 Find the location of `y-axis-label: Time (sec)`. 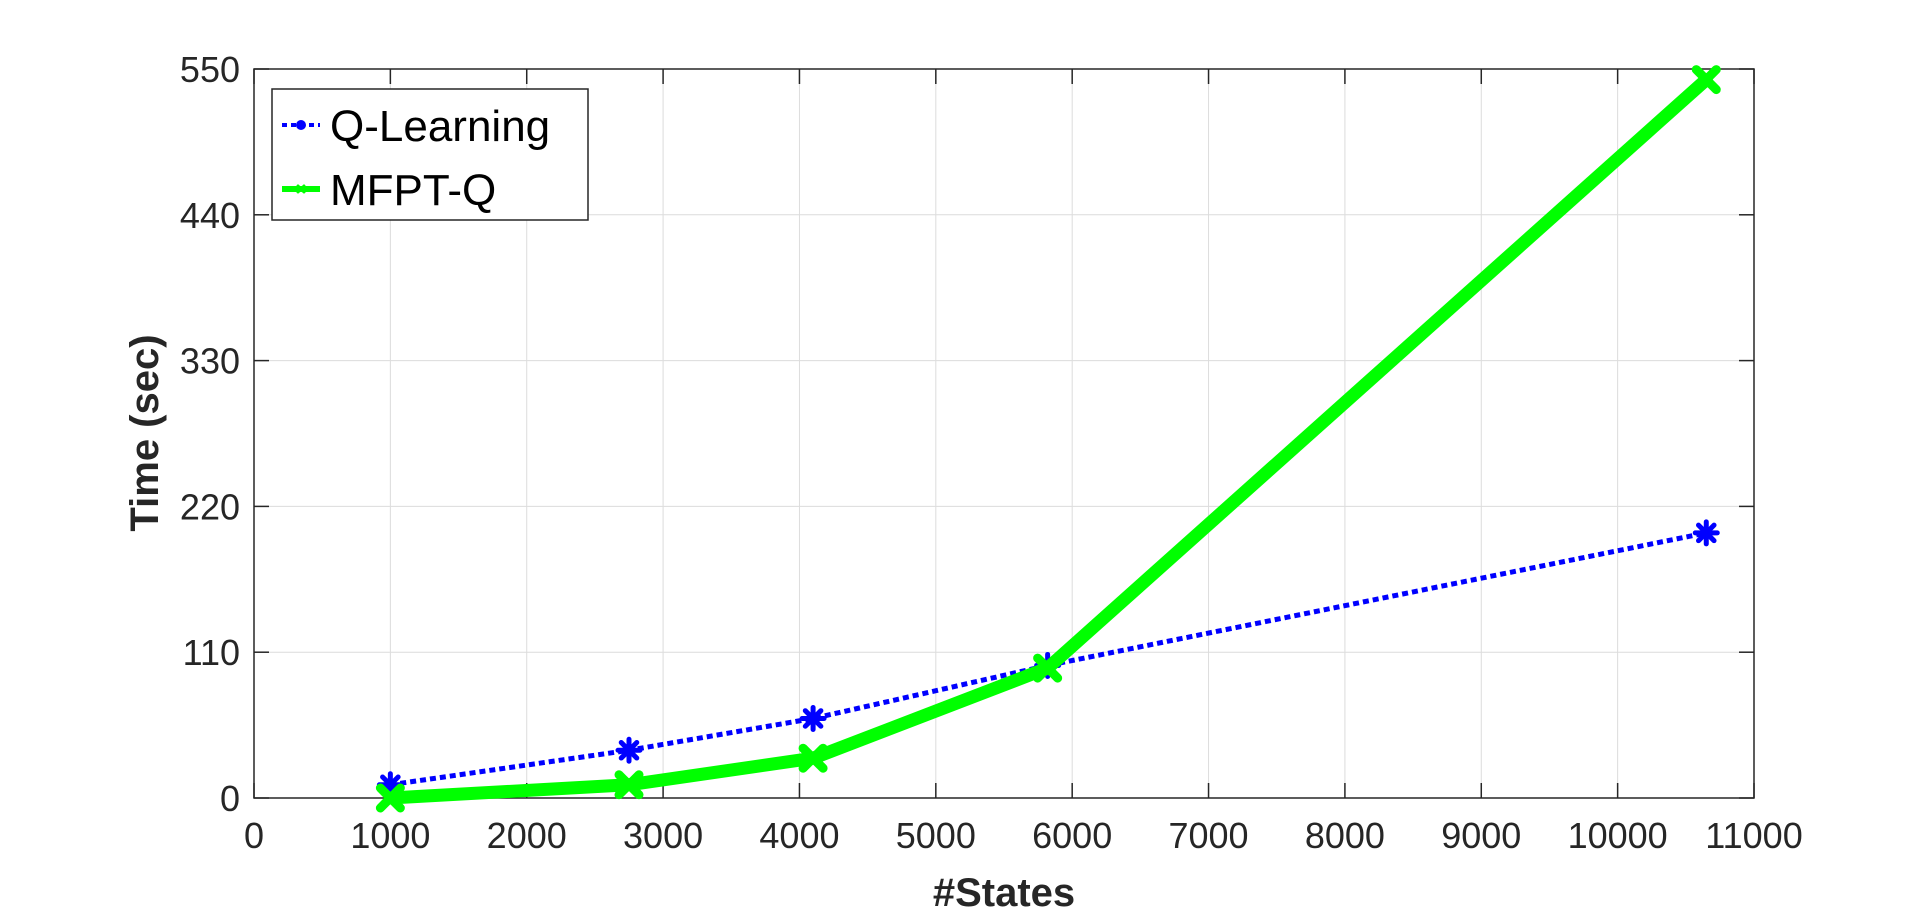

y-axis-label: Time (sec) is located at coordinates (145, 432).